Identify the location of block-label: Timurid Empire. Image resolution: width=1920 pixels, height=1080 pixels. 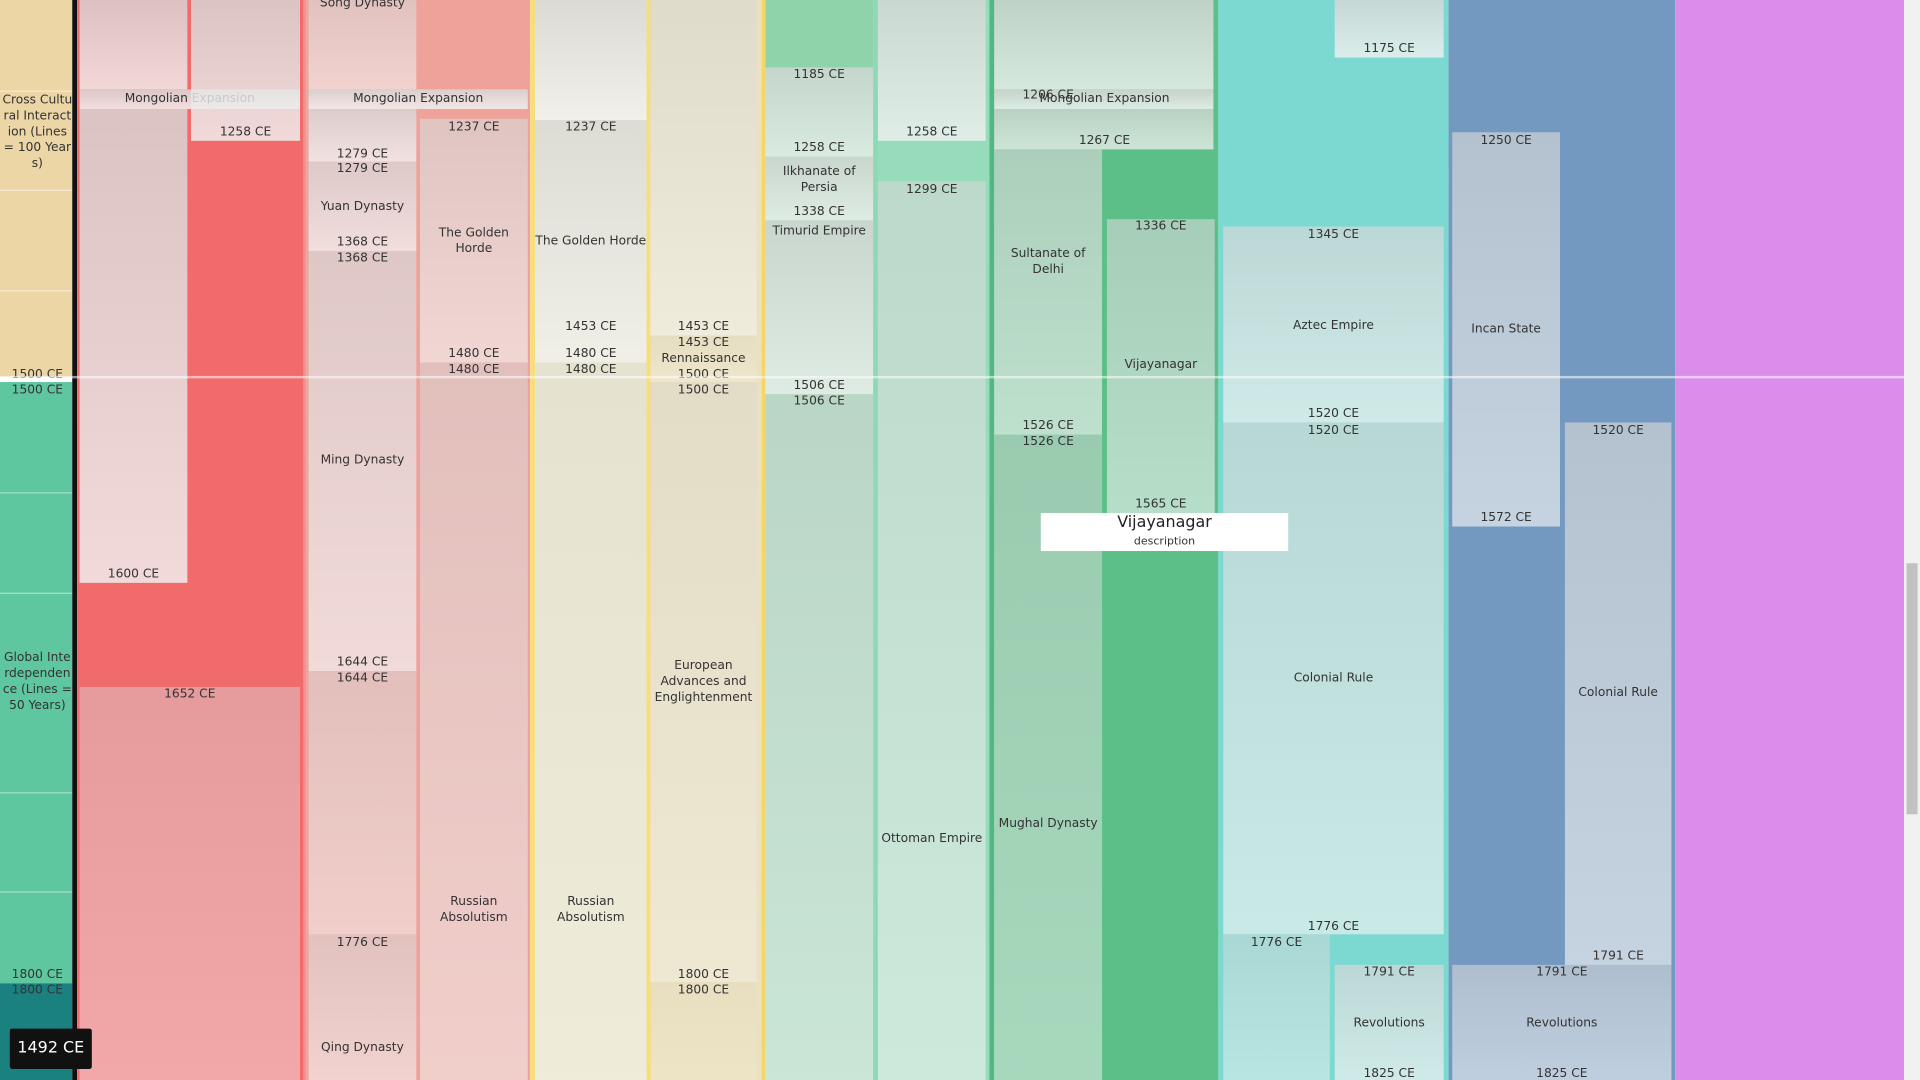
(819, 231).